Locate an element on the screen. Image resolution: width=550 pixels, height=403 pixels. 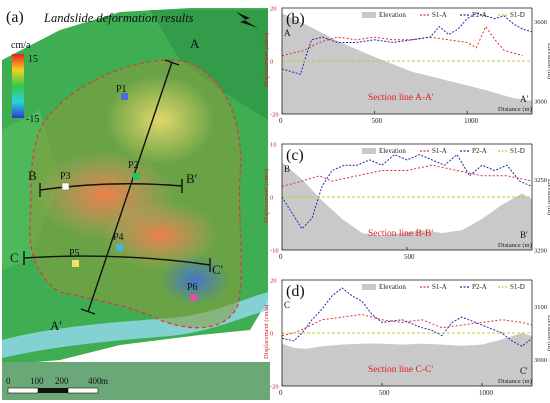
section-line-aa is located at coordinates (130, 187).